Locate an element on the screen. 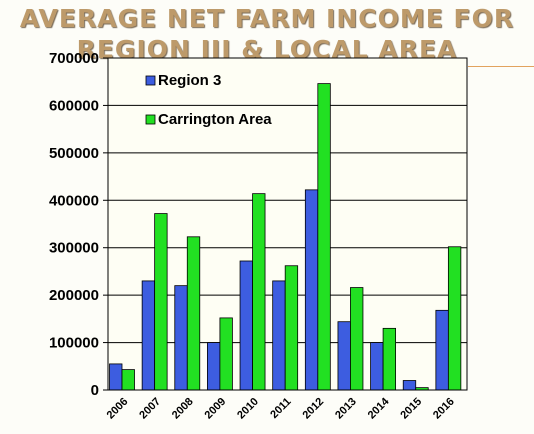 This screenshot has height=434, width=534. bar-carrington-area-2012 is located at coordinates (324, 237).